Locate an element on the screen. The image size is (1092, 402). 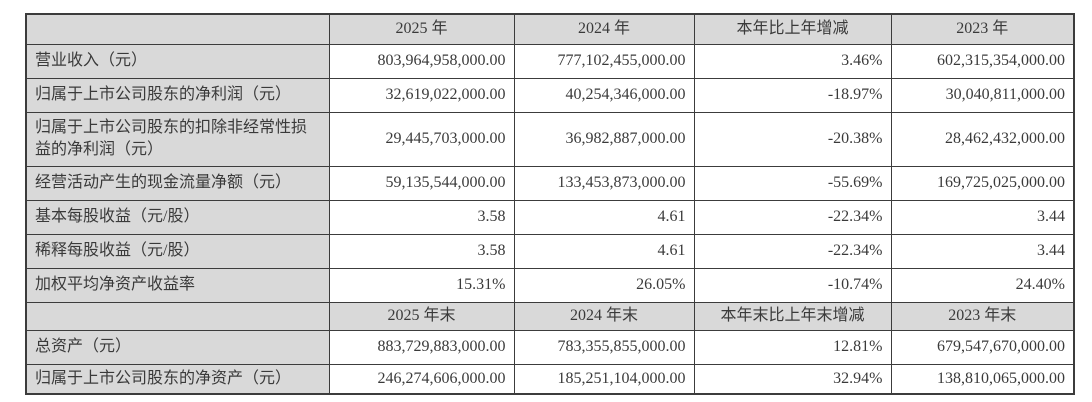
cell-2025: 29,445,703,000.00 is located at coordinates (421, 139).